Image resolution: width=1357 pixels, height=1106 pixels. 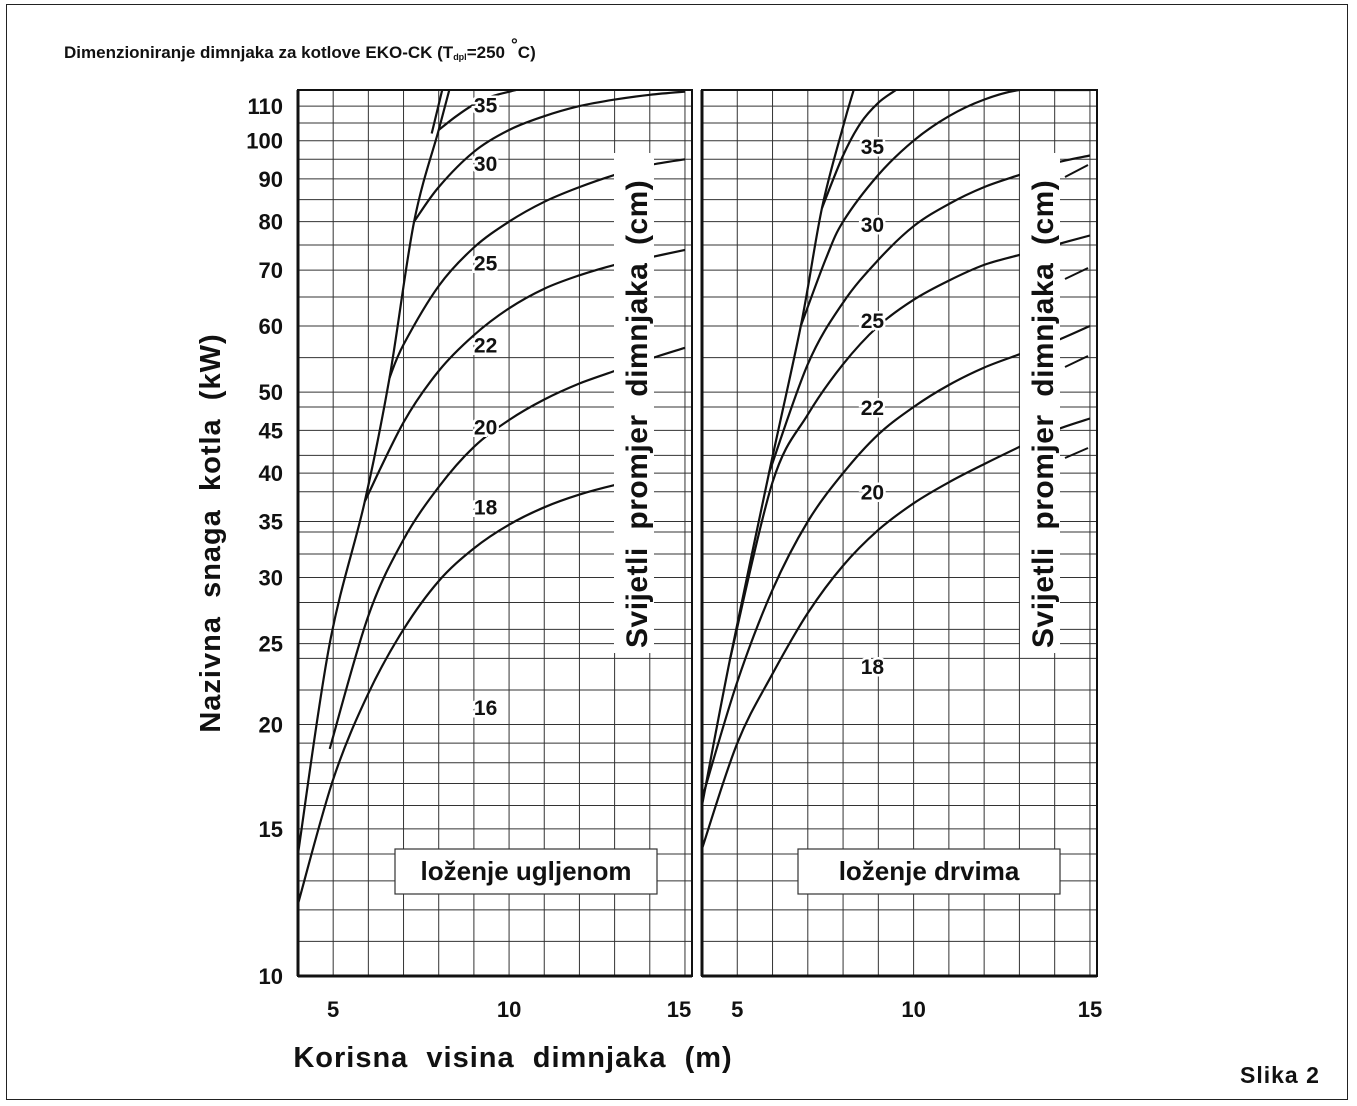 I want to click on y-tick-label: 70, so click(x=271, y=270).